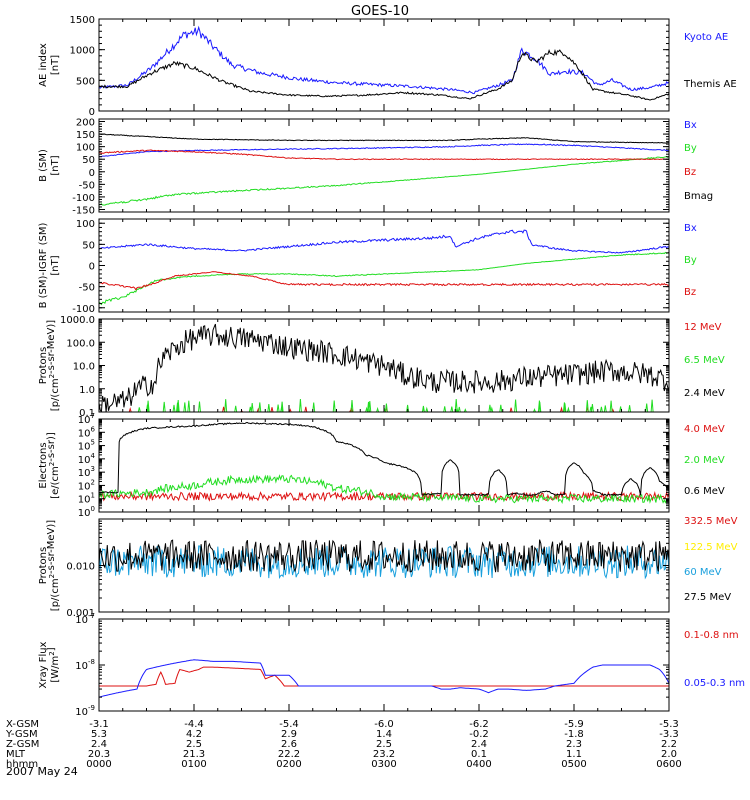 This screenshot has width=750, height=800. I want to click on coord-value: 21.3, so click(194, 754).